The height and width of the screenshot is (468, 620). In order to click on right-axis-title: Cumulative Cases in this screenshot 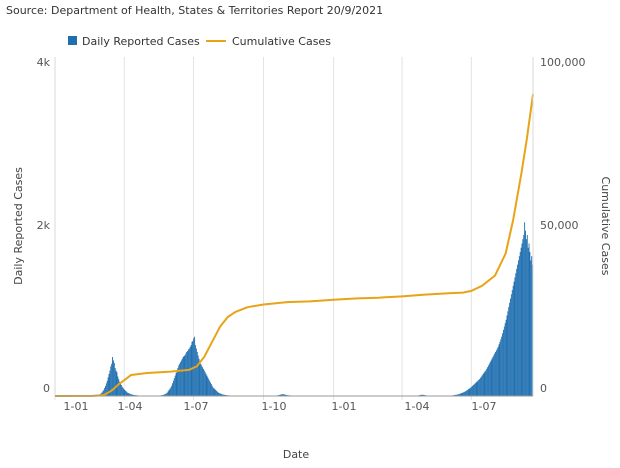, I will do `click(605, 226)`.